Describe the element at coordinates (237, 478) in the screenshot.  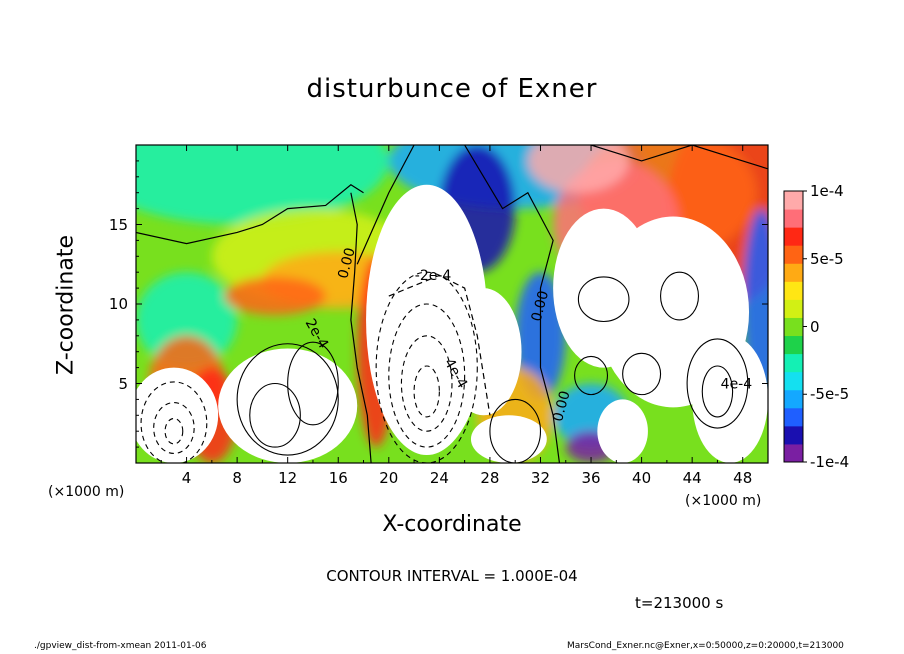
I see `x-tick-label: 8` at that location.